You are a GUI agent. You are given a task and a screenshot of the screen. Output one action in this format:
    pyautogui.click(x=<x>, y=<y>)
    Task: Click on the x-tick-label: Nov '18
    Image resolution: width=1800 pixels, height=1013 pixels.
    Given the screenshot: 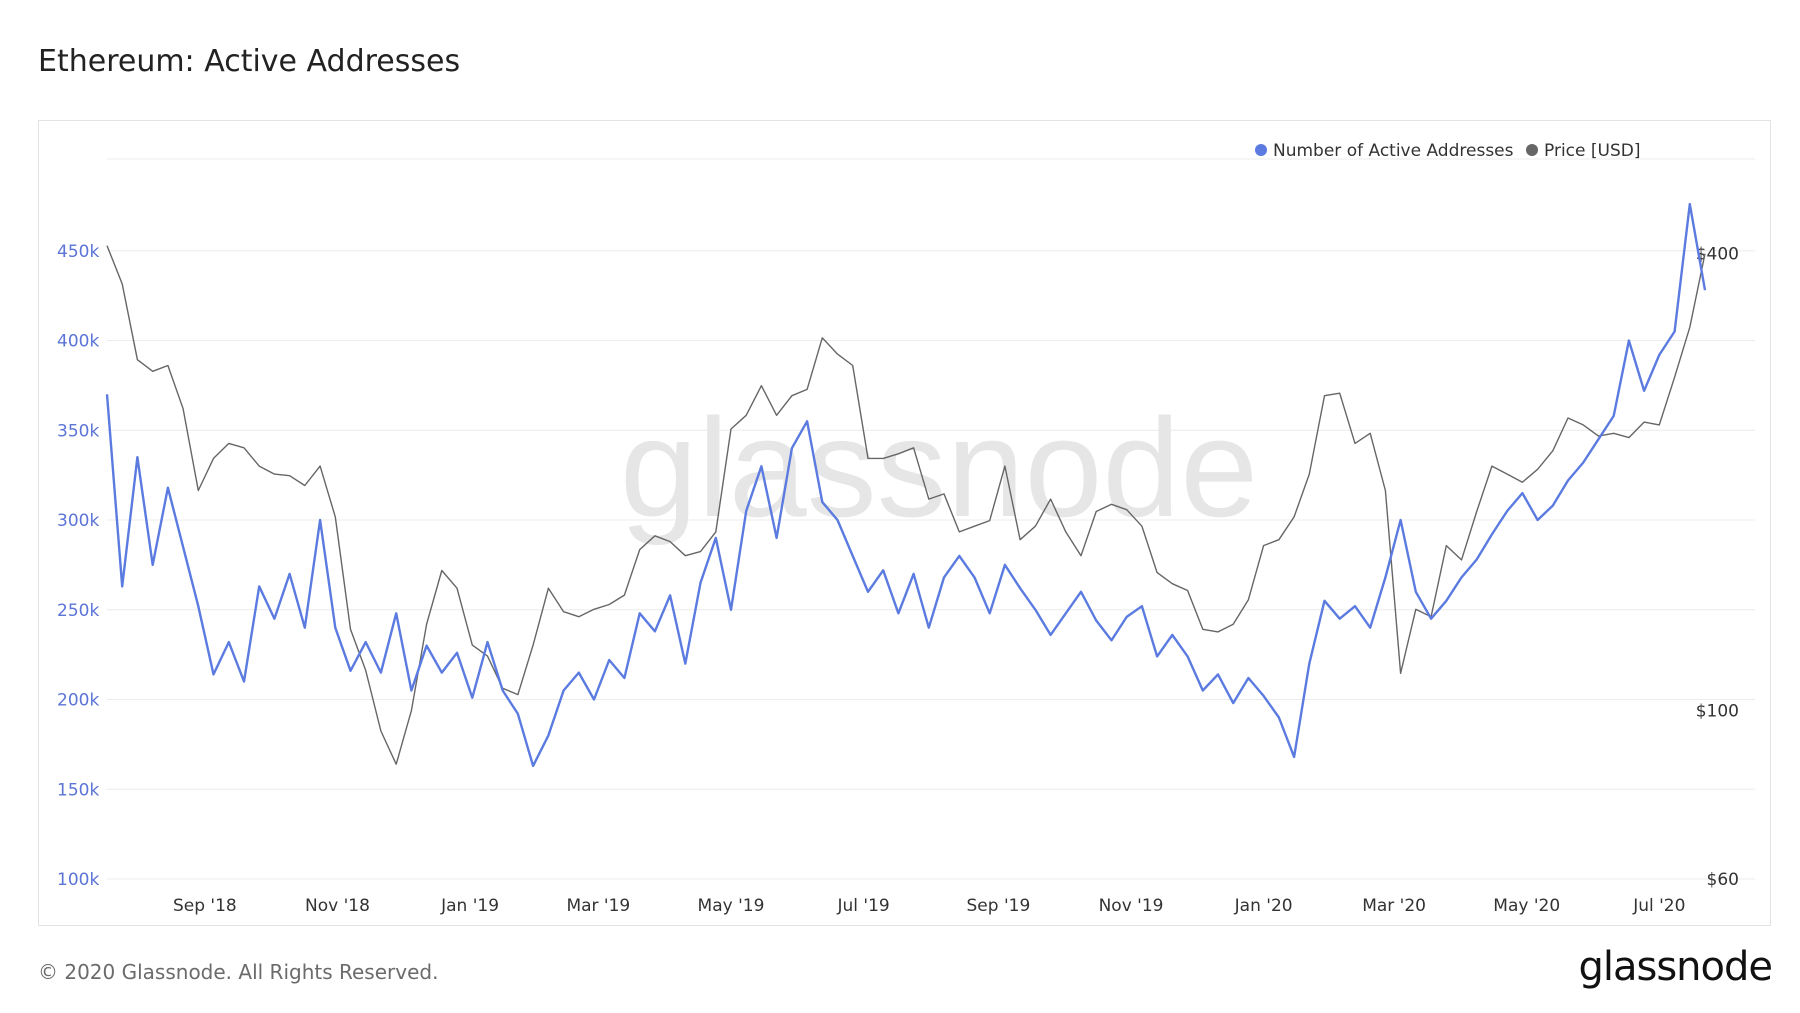 What is the action you would take?
    pyautogui.click(x=337, y=906)
    